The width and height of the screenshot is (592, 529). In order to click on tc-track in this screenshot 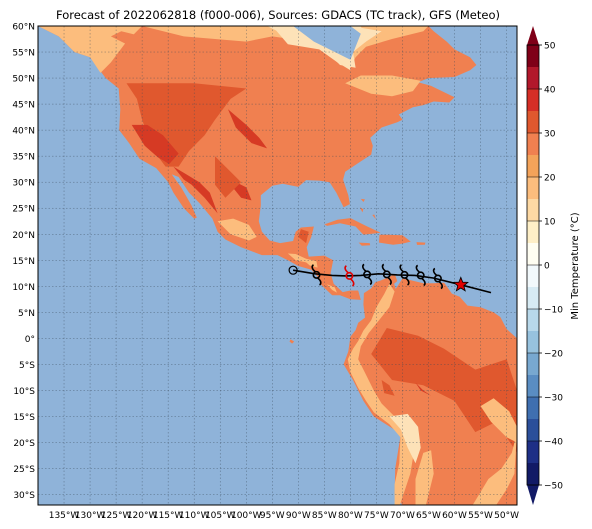, I will do `click(390, 278)`.